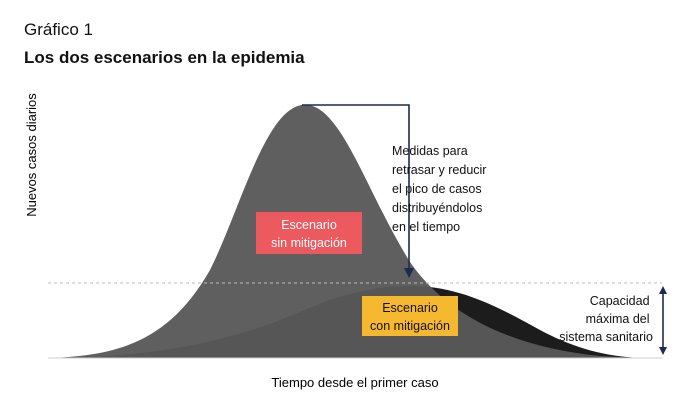 The image size is (700, 403). What do you see at coordinates (437, 189) in the screenshot?
I see `measures-line-3: el pico de casos` at bounding box center [437, 189].